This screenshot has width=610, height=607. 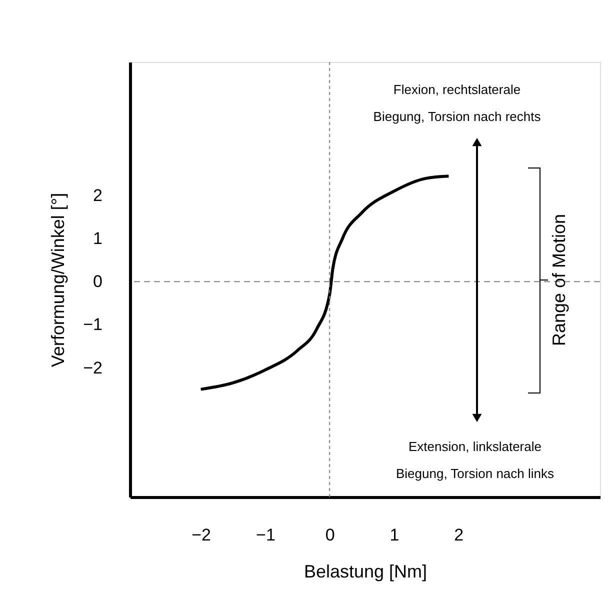 I want to click on annotation: Extension, linkslaterale Biegung, Torsion nach links, so click(x=475, y=460).